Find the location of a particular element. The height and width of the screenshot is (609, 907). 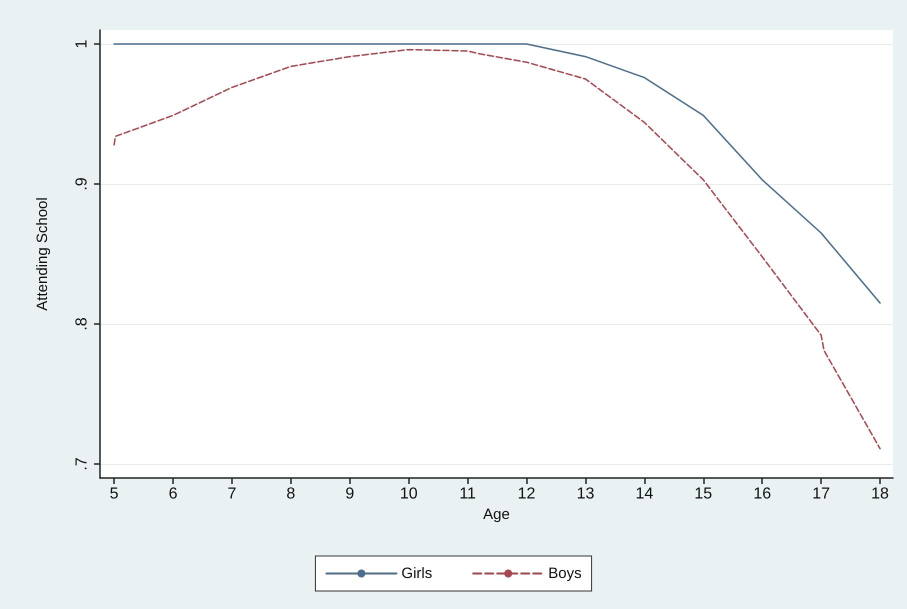

x-axis-title: Age is located at coordinates (496, 514).